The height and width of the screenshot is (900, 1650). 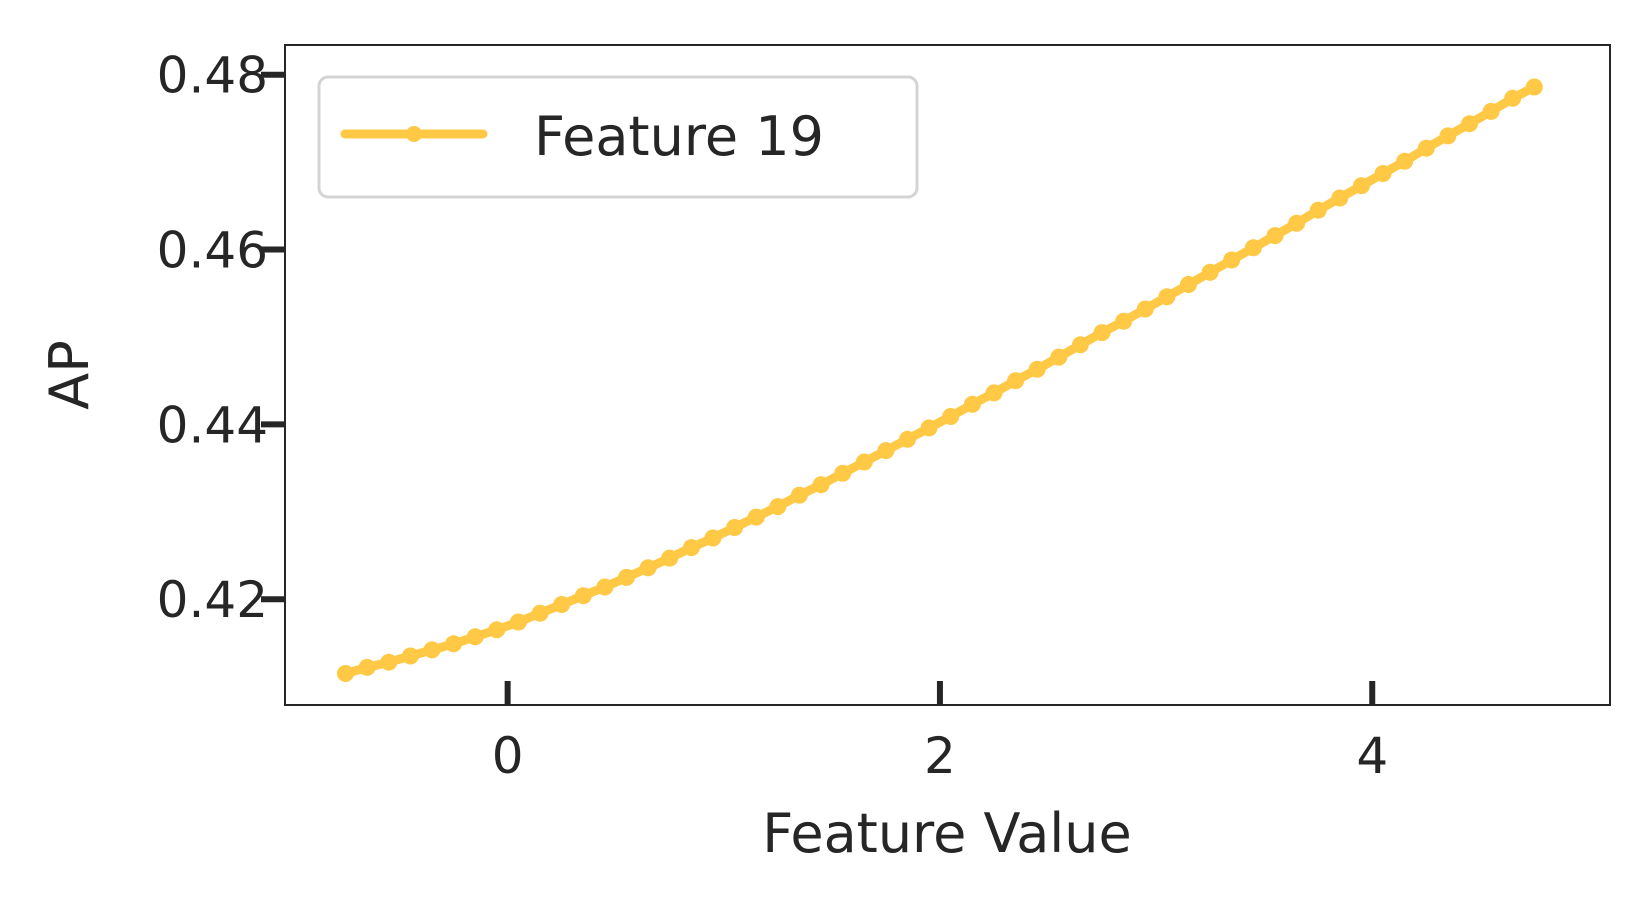 I want to click on legend-label: Feature 19, so click(x=679, y=136).